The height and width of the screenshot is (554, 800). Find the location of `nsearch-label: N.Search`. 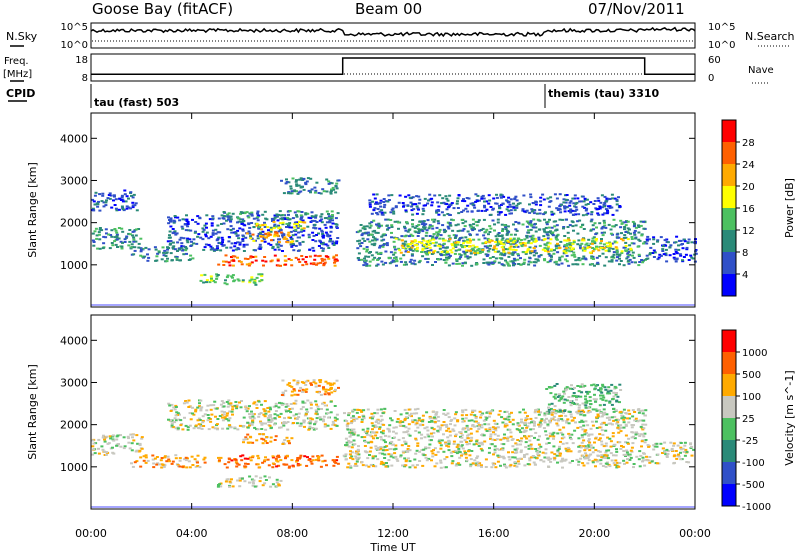

nsearch-label: N.Search is located at coordinates (770, 36).